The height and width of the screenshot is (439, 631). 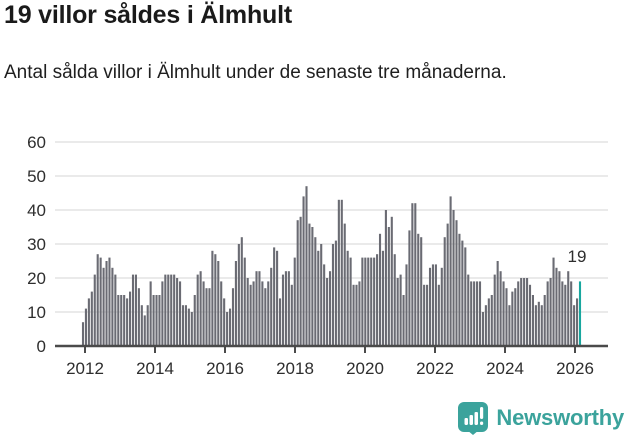 What do you see at coordinates (36, 210) in the screenshot?
I see `y-axis-label: 40` at bounding box center [36, 210].